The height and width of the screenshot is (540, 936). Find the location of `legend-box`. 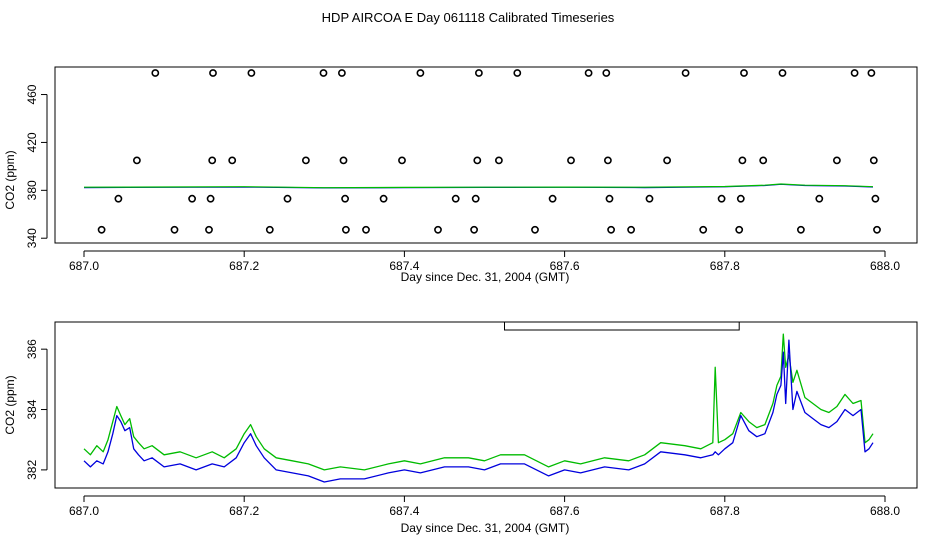

legend-box is located at coordinates (622, 326).